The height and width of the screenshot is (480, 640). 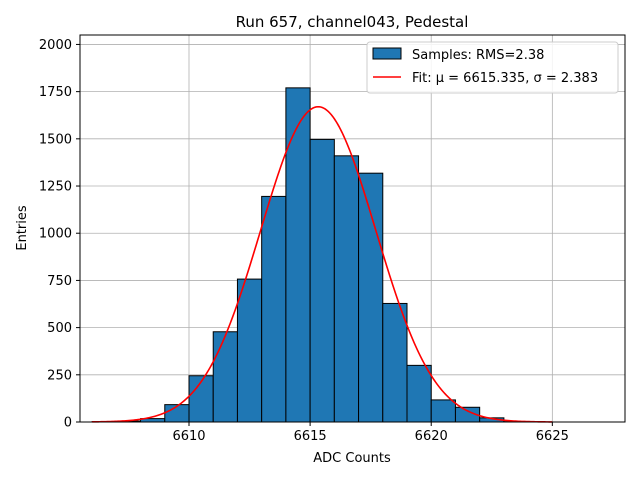 What do you see at coordinates (310, 436) in the screenshot?
I see `x-tick-label: 6615` at bounding box center [310, 436].